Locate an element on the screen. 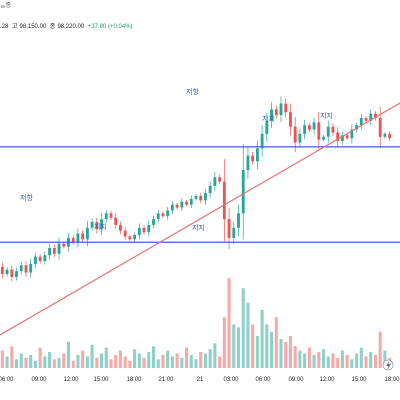 The height and width of the screenshot is (400, 400). time-axis-label: 09:00 is located at coordinates (296, 380).